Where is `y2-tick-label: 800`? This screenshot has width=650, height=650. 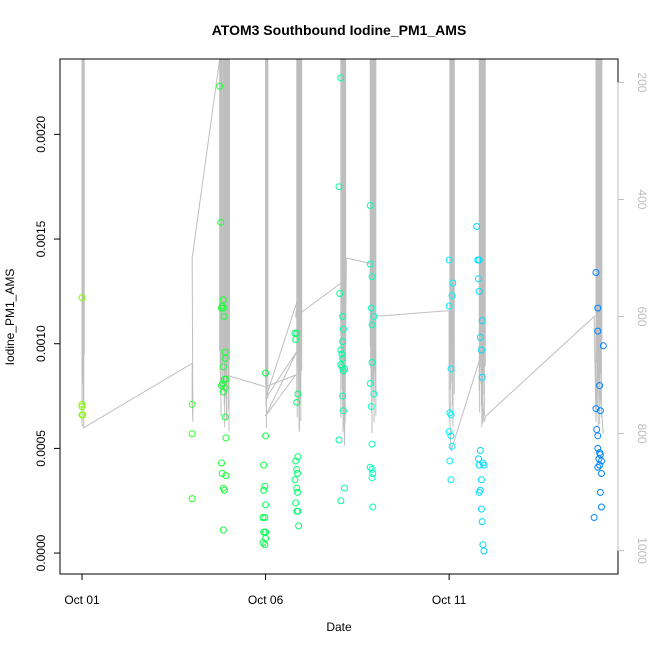
y2-tick-label: 800 is located at coordinates (642, 434).